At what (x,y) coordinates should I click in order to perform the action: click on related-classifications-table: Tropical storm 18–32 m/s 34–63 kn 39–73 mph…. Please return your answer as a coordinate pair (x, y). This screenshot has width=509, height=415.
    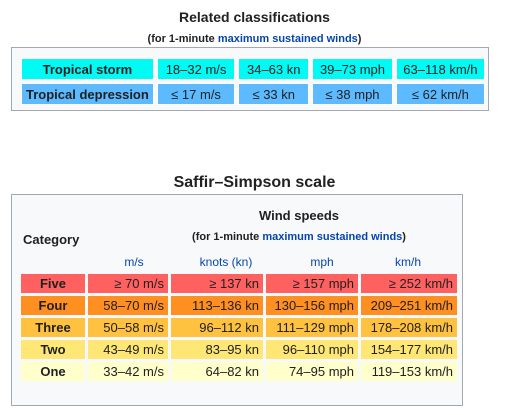
    Looking at the image, I should click on (253, 81).